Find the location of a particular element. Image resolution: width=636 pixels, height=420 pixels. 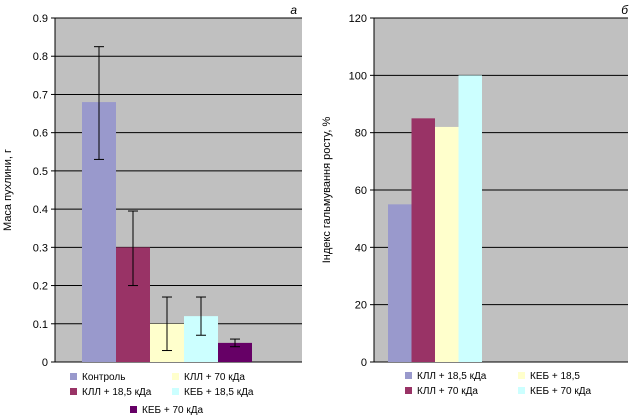

y-tick-label: 80 is located at coordinates (361, 134).